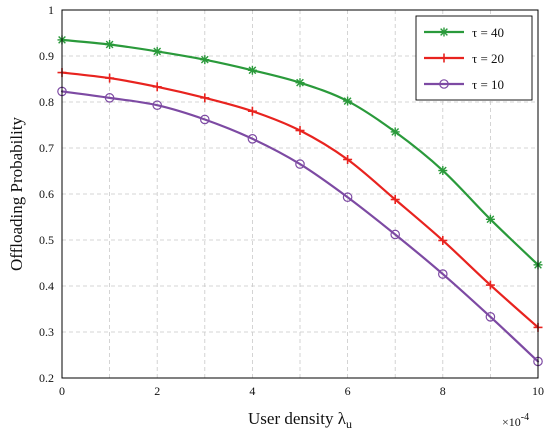  Describe the element at coordinates (46, 148) in the screenshot. I see `y-tick-label: 0.7` at that location.